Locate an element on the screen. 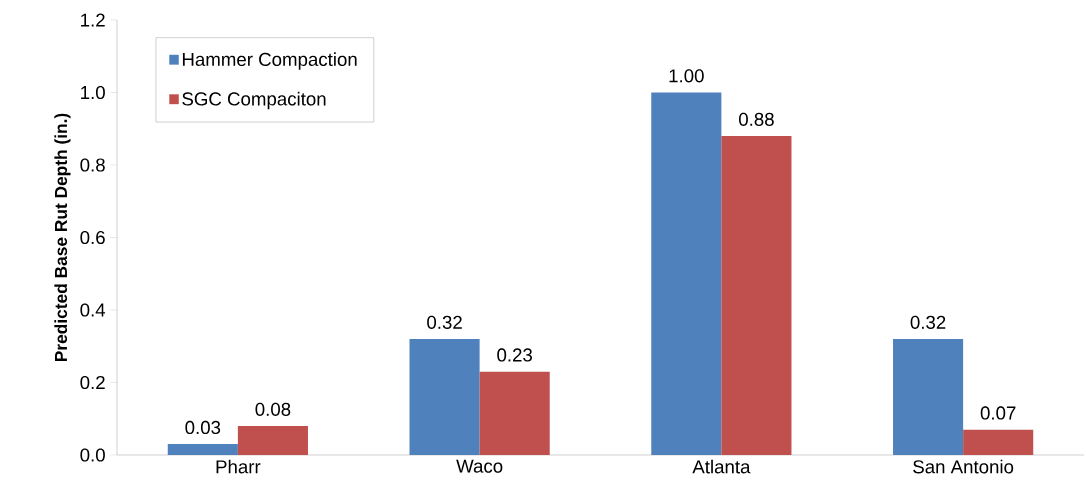 The height and width of the screenshot is (497, 1086). y-axis-title: Predicted Base Rut Depth (in.) is located at coordinates (62, 237).